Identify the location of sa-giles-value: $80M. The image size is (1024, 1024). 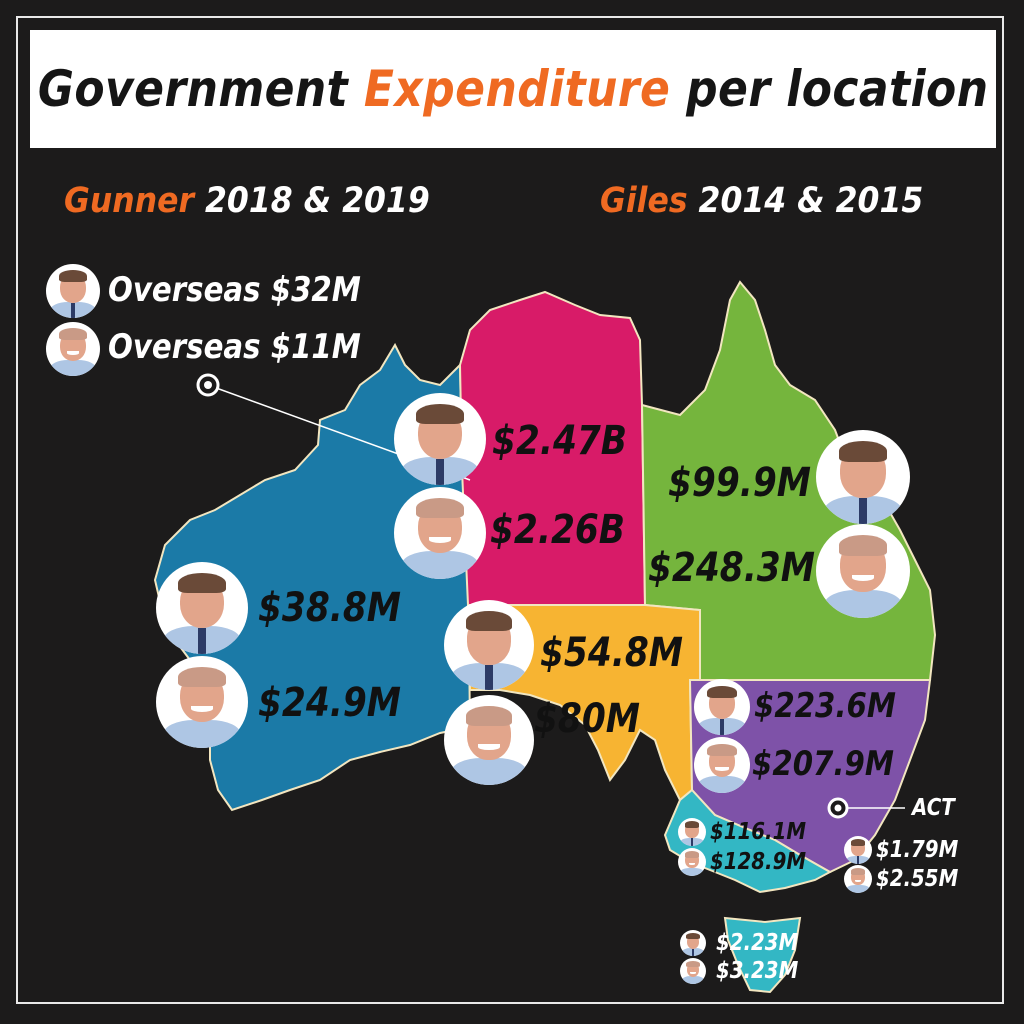
(587, 719).